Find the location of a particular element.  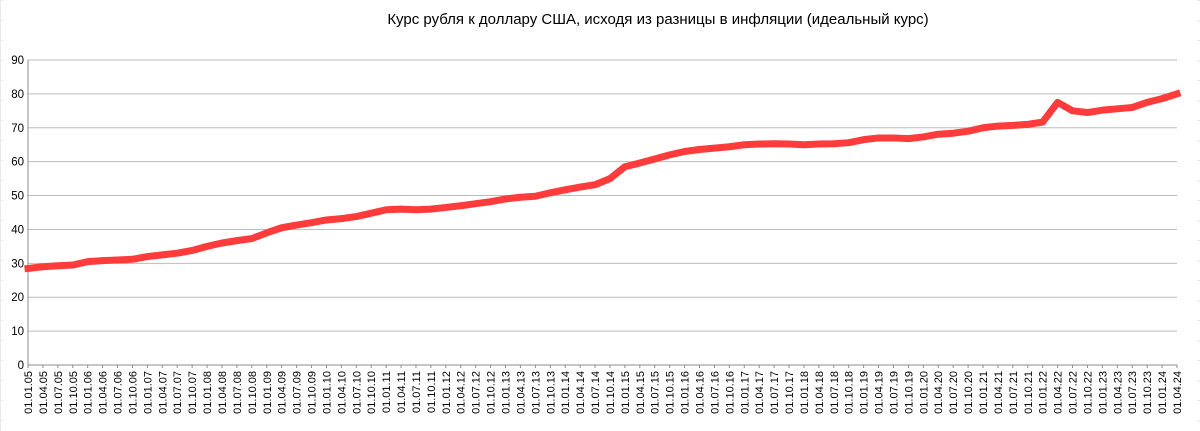

x-tick-label: 01.01.20 is located at coordinates (924, 392).